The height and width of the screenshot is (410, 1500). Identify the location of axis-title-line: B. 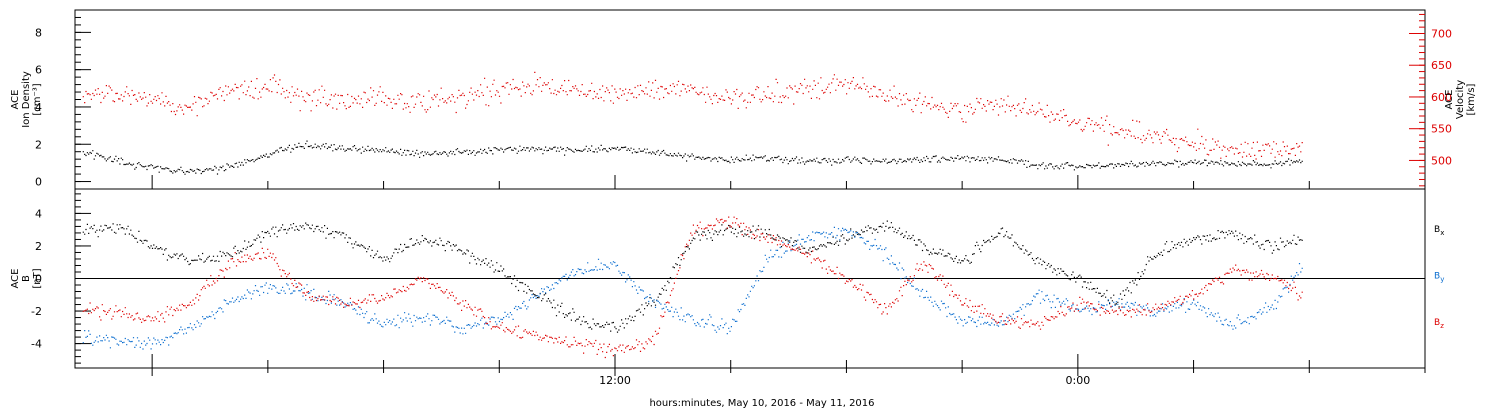
(26, 278).